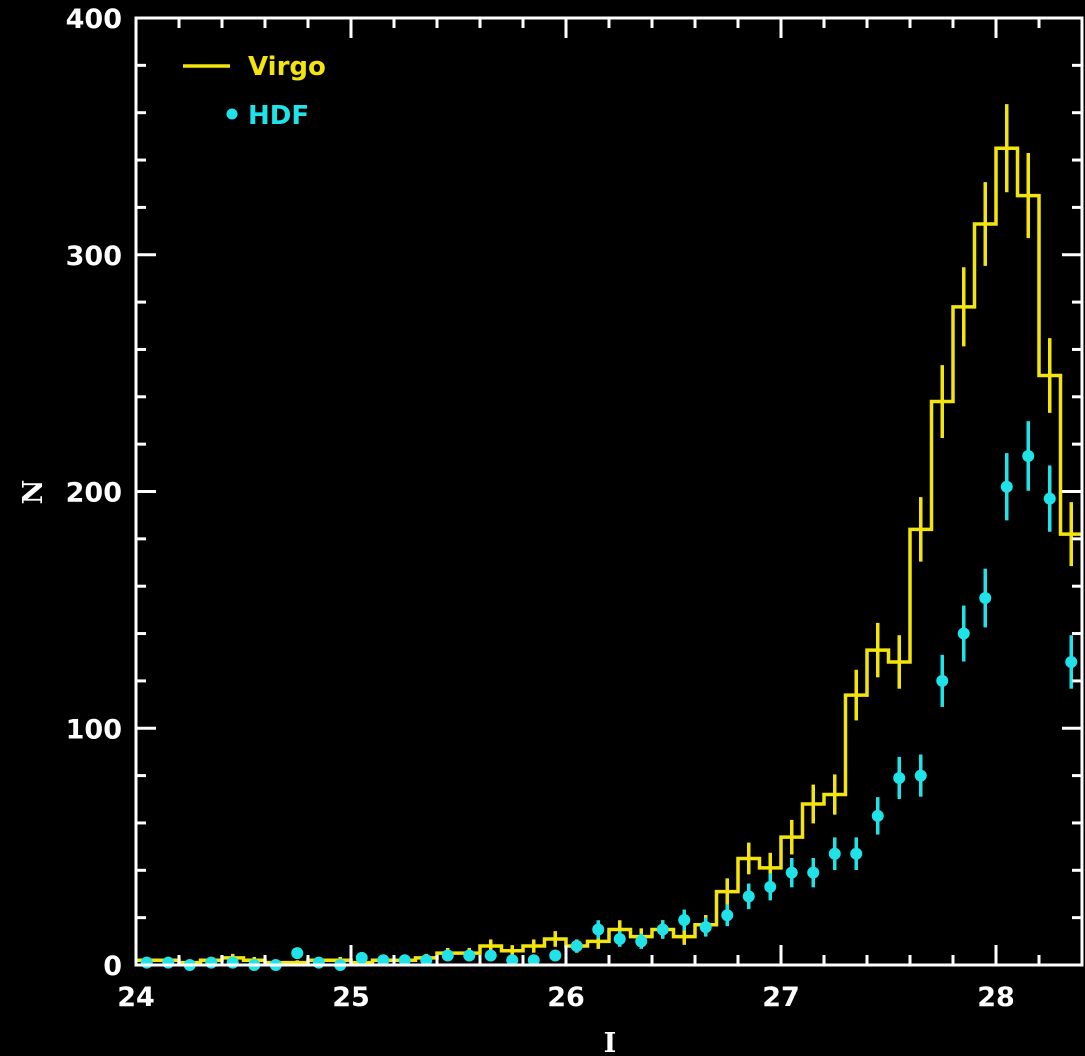 This screenshot has width=1085, height=1056. Describe the element at coordinates (610, 1042) in the screenshot. I see `x-axis-title: I` at that location.